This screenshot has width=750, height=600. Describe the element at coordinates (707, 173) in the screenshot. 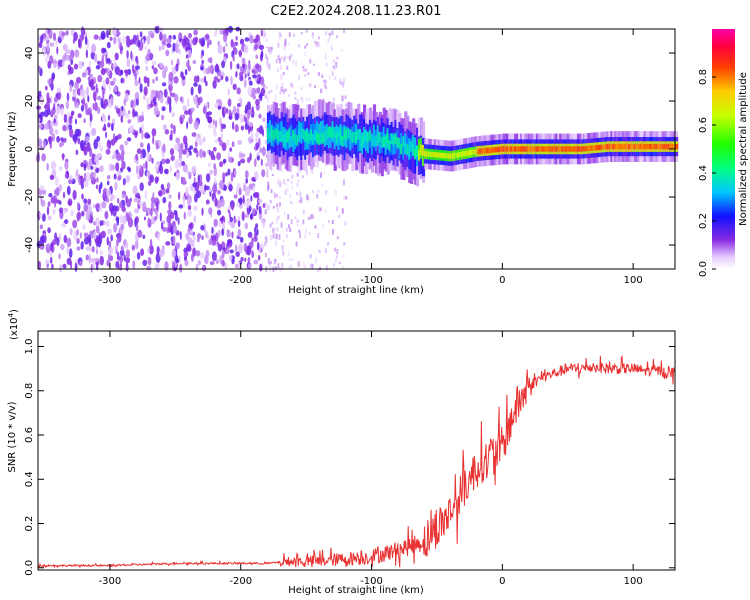

I see `colorbar-ticks: 0.0 0.2 0.4 0.6 0.8` at that location.